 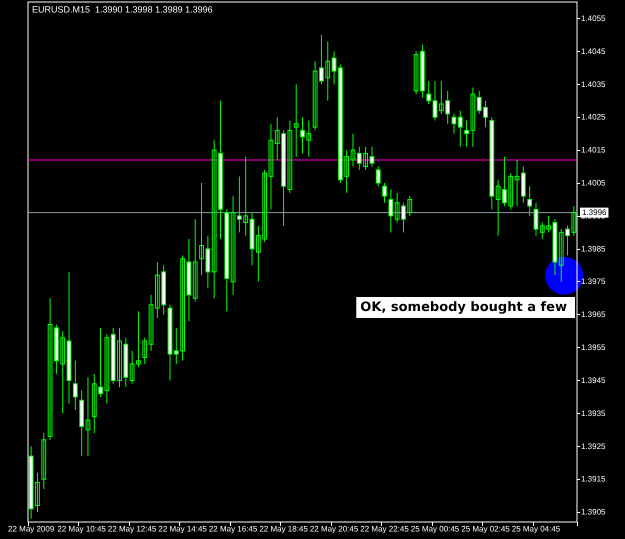 I want to click on x-tick-label: 22 May 2009, so click(x=31, y=529).